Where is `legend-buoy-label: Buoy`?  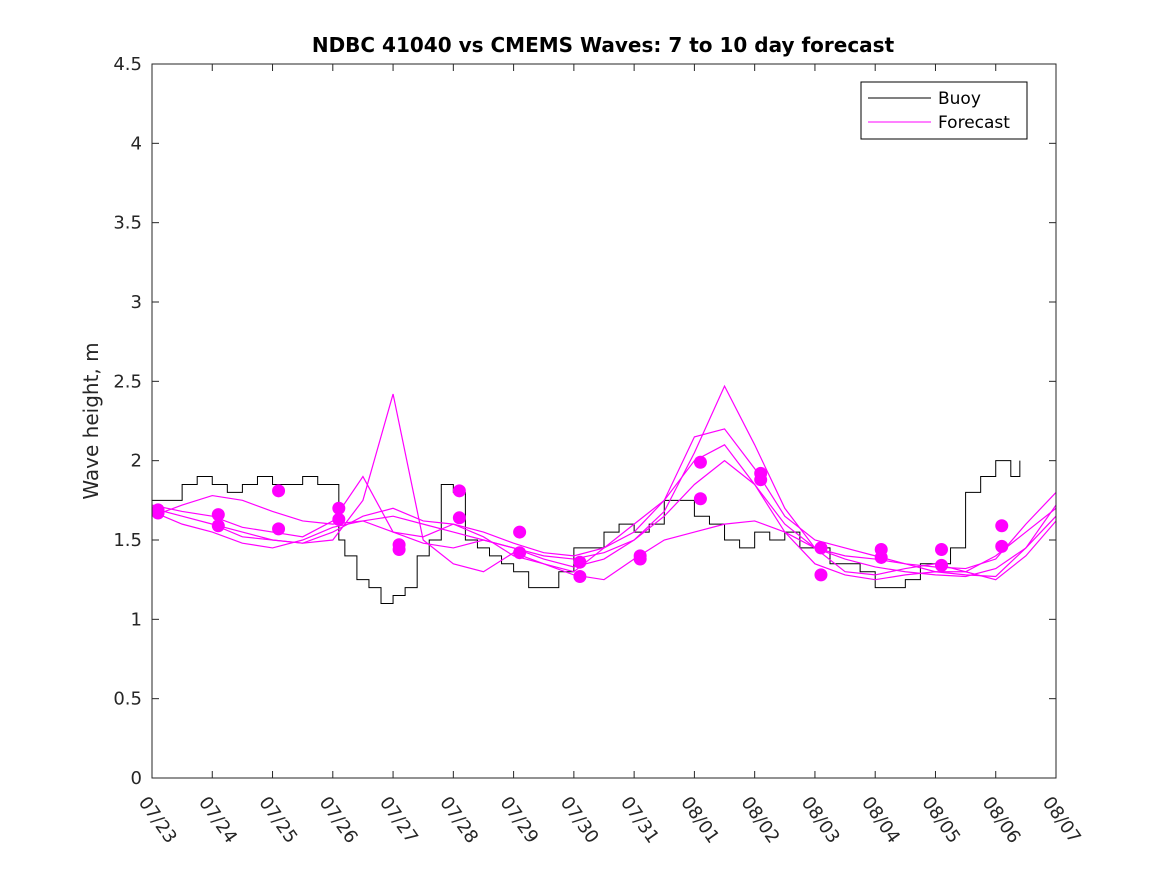
legend-buoy-label: Buoy is located at coordinates (959, 99).